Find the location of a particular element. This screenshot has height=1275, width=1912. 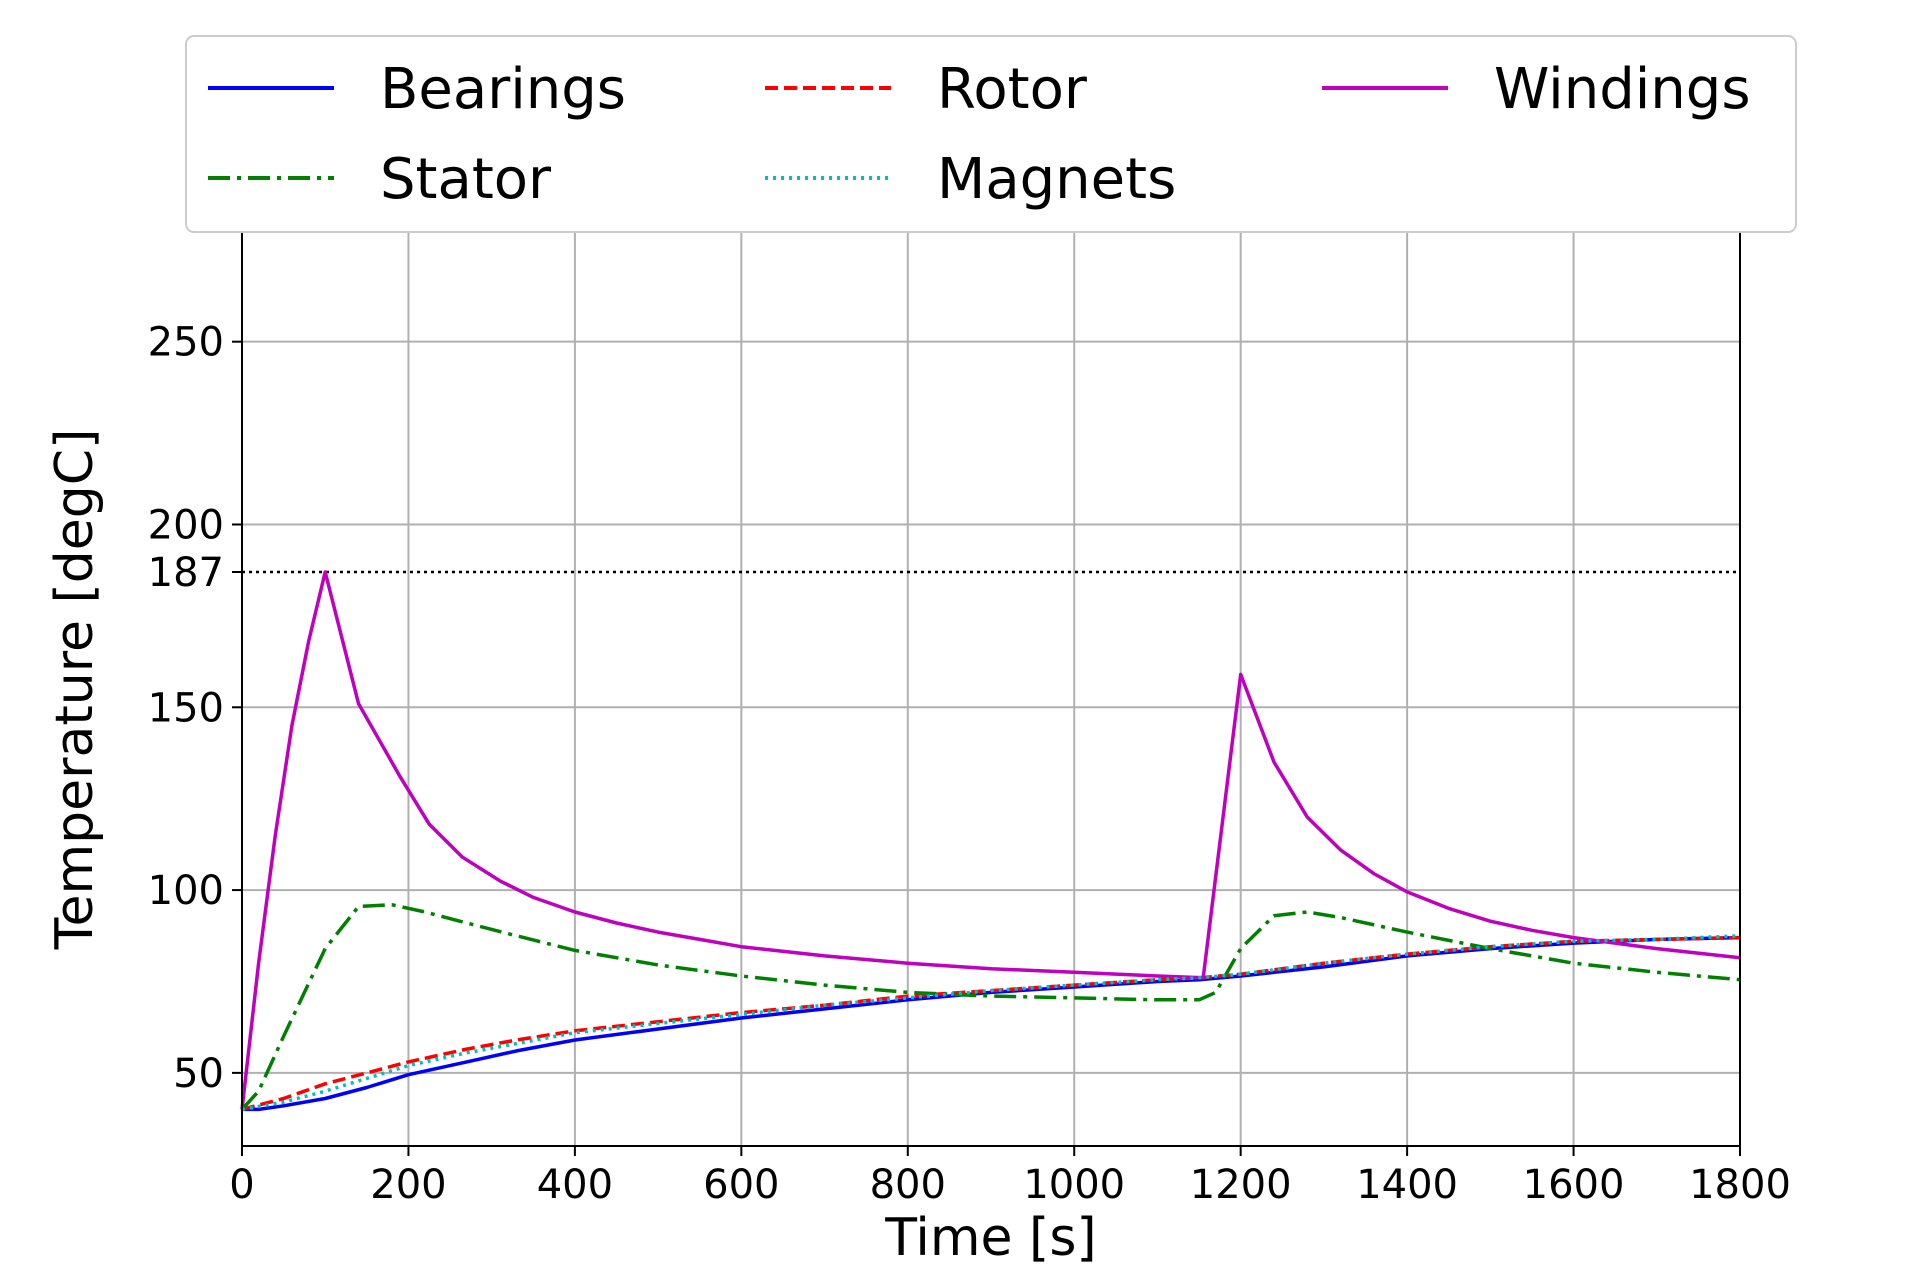

x-tick-label: 400 is located at coordinates (575, 1185).